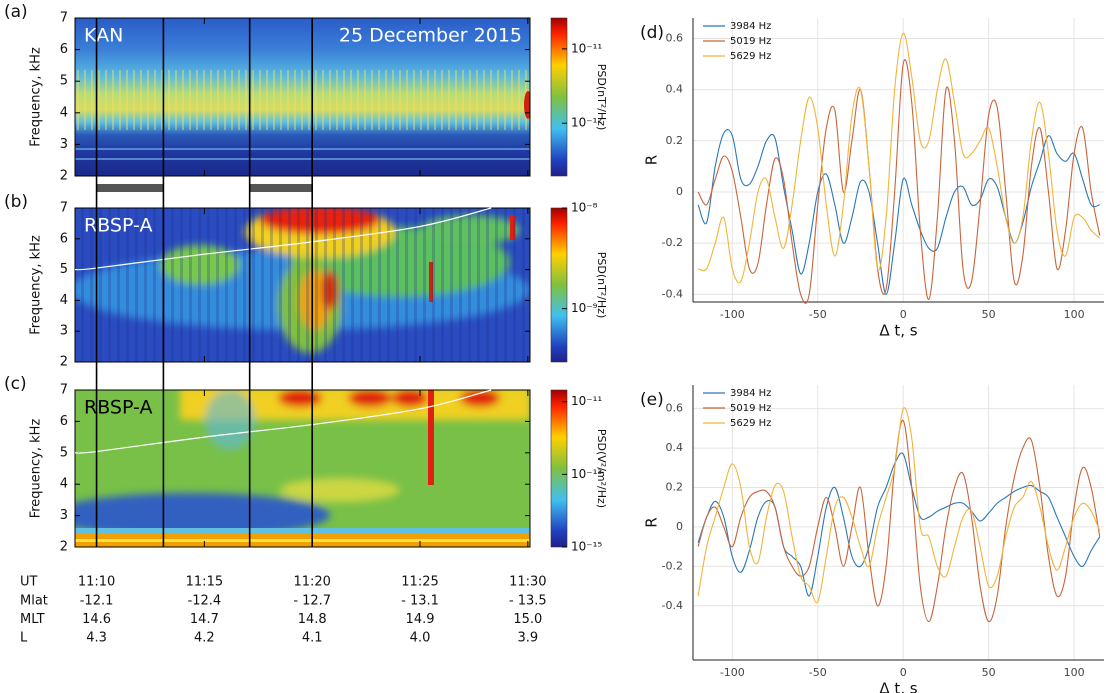 This screenshot has height=693, width=1106. I want to click on row-value: 4.0, so click(420, 638).